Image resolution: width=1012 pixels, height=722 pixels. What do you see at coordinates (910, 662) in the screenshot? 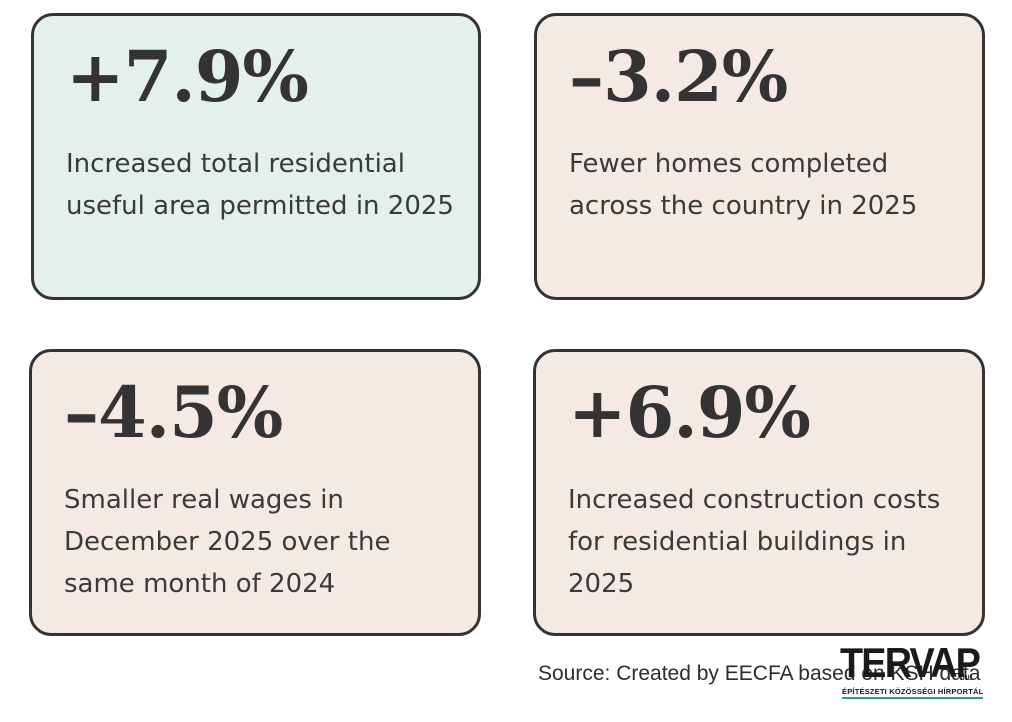
I see `logo-wordmark: TERVAP` at bounding box center [910, 662].